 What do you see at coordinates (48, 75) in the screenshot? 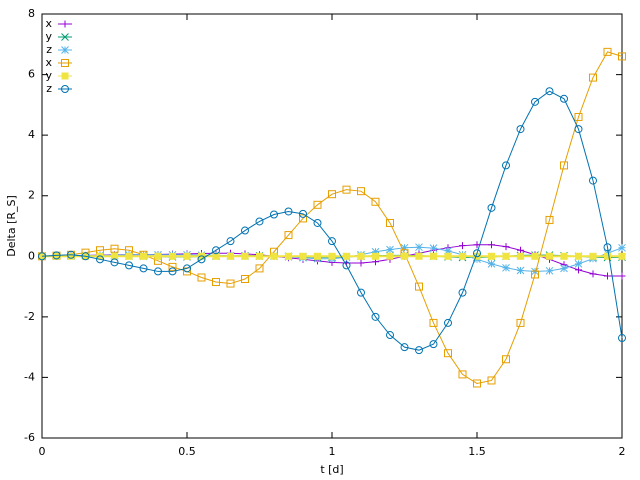
I see `legend-label: y` at bounding box center [48, 75].